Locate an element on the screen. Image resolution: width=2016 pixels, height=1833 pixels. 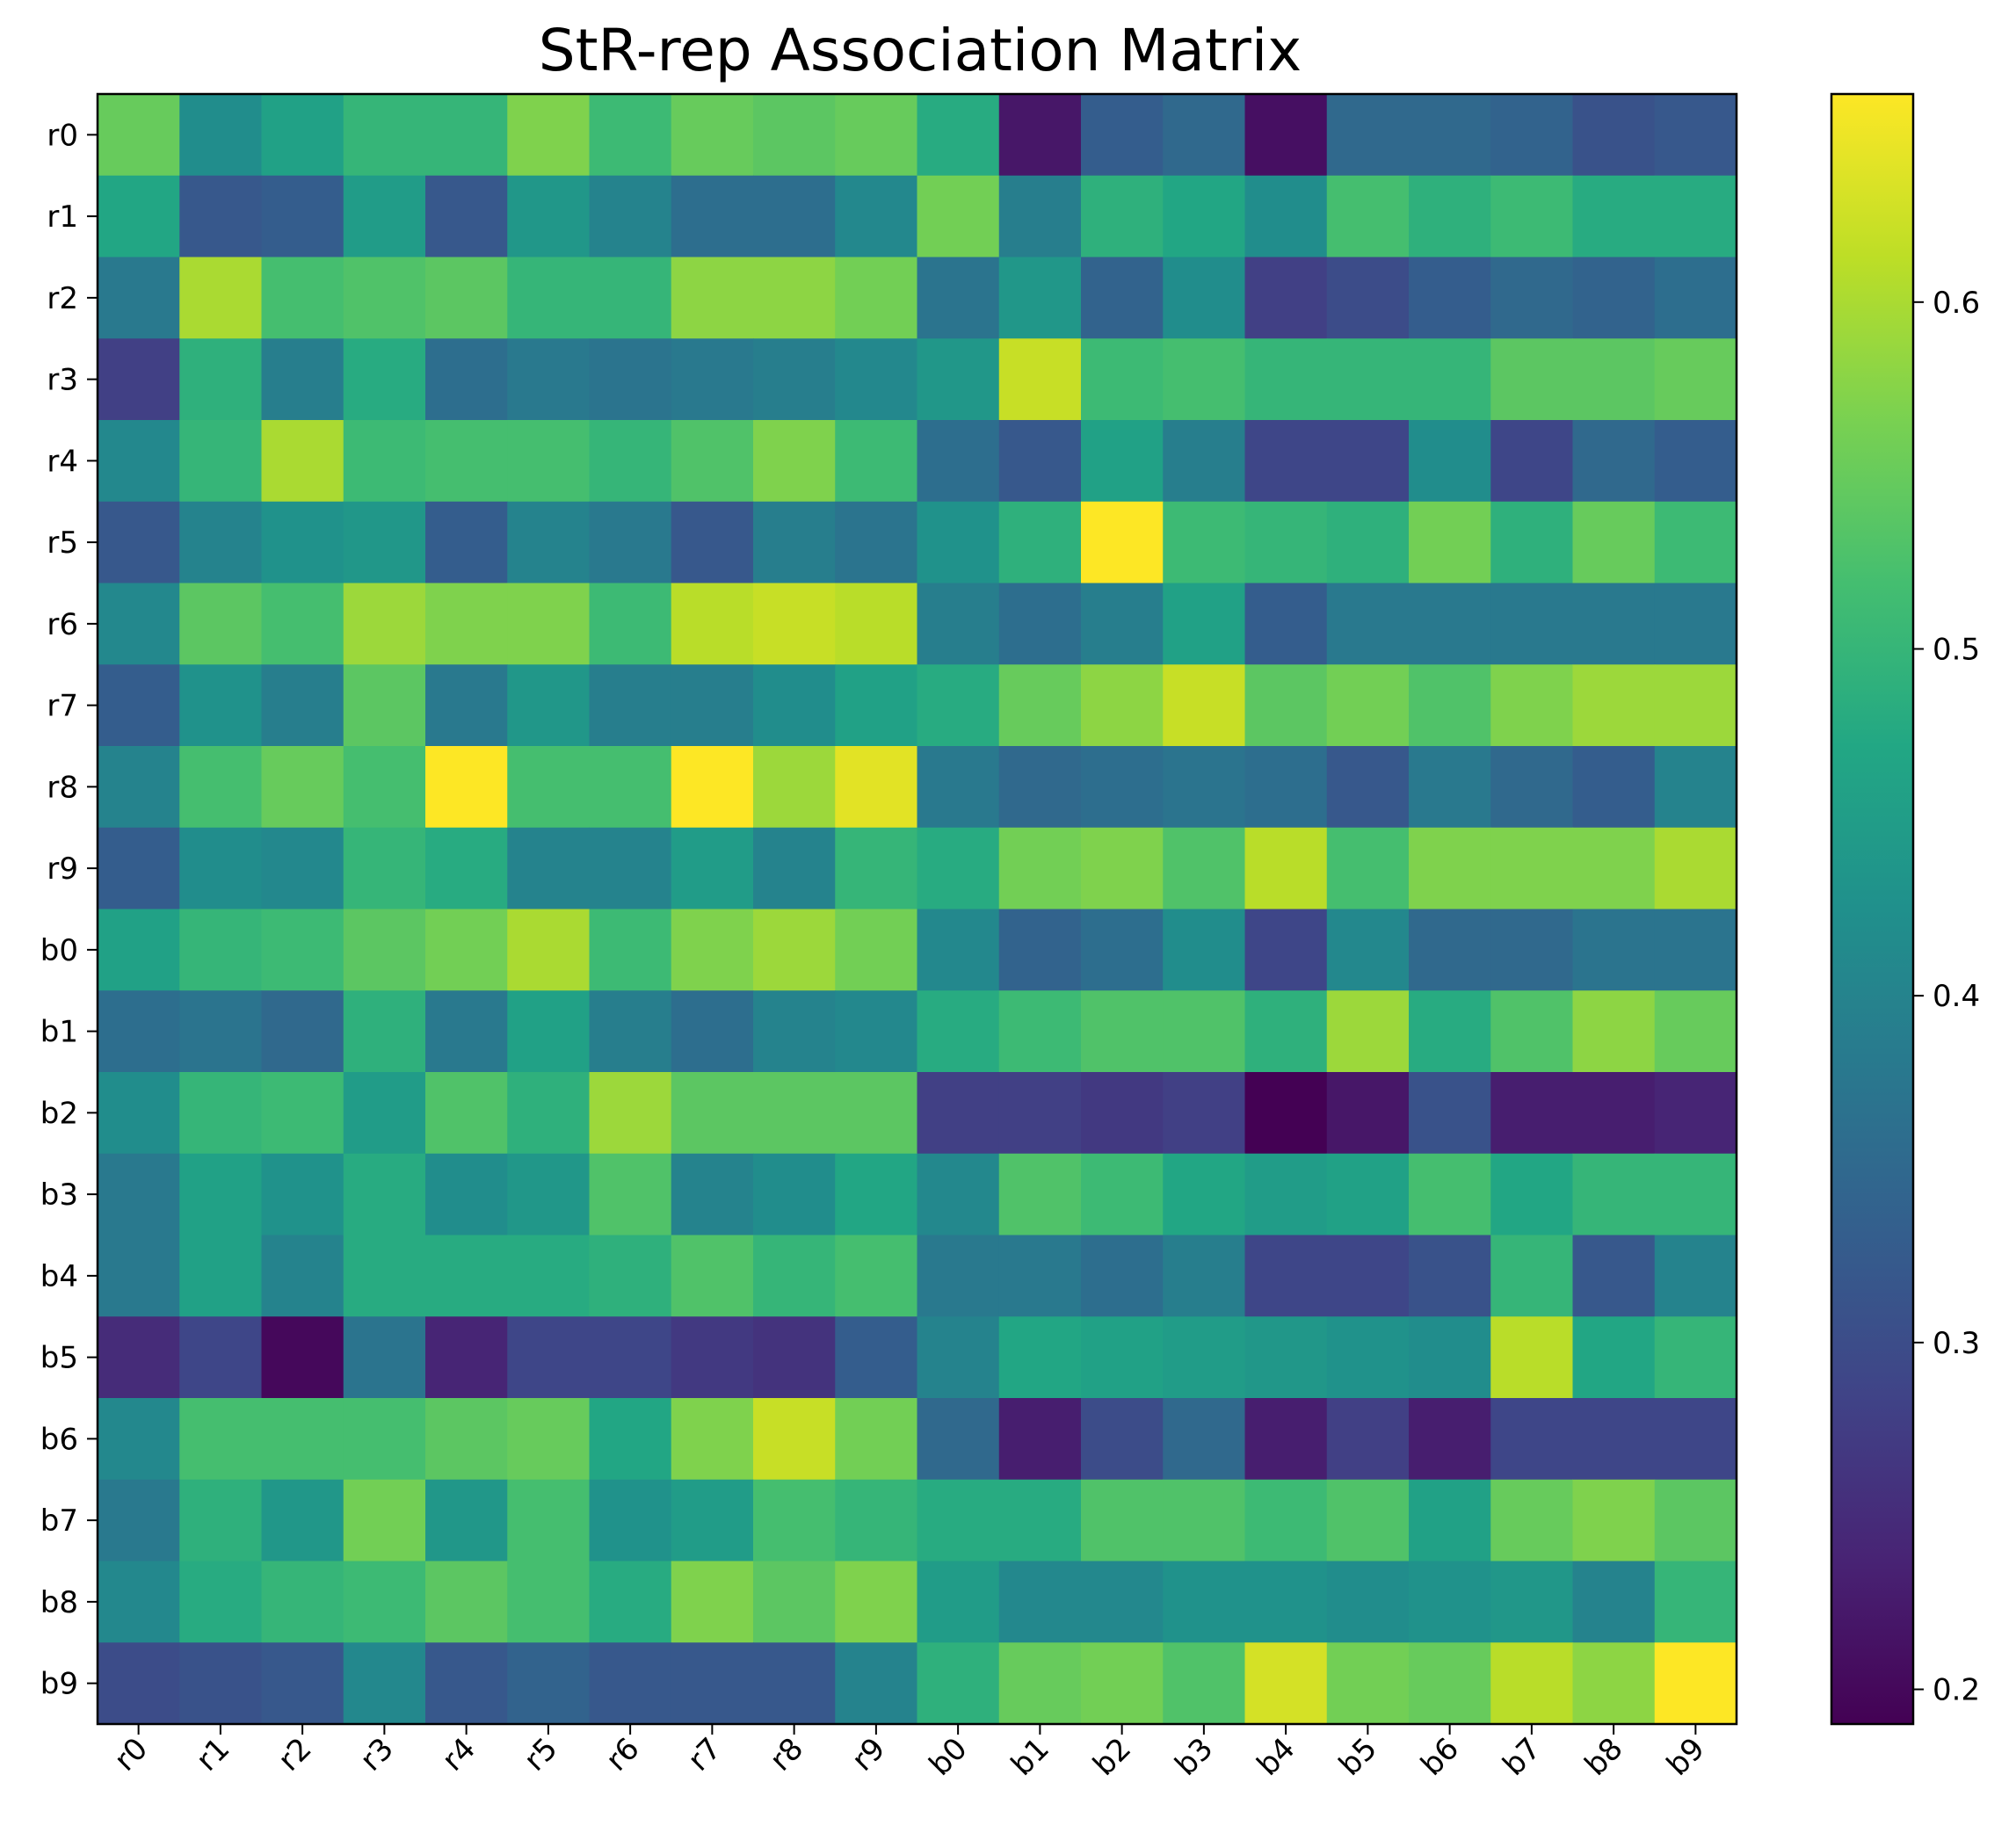
x-tick-label: b2 is located at coordinates (1112, 1757).